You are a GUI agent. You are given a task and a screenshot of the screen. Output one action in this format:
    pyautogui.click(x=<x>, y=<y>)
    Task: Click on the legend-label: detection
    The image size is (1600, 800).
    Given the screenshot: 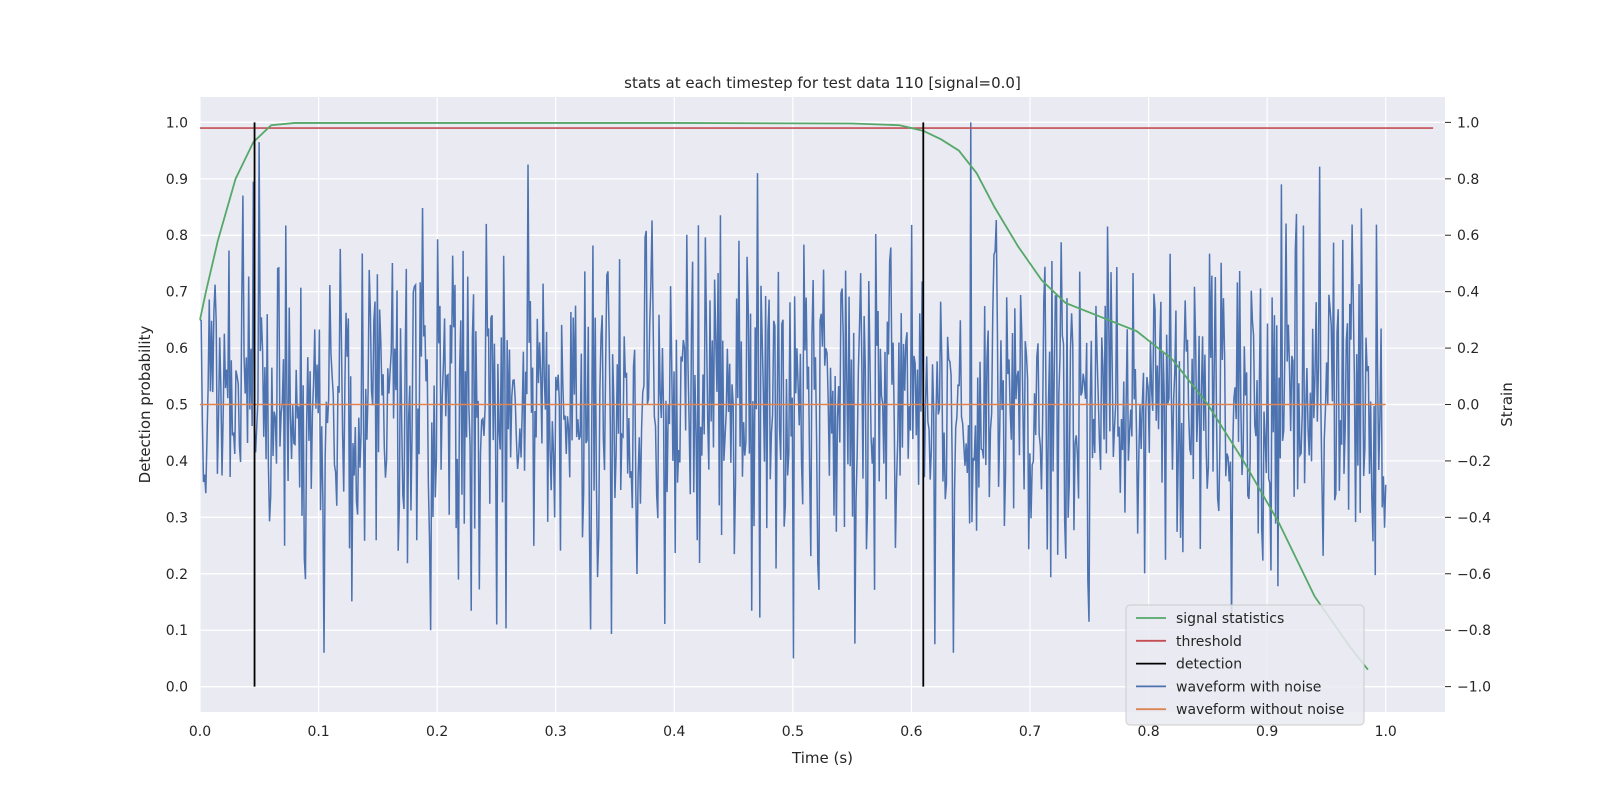 What is the action you would take?
    pyautogui.click(x=1209, y=665)
    